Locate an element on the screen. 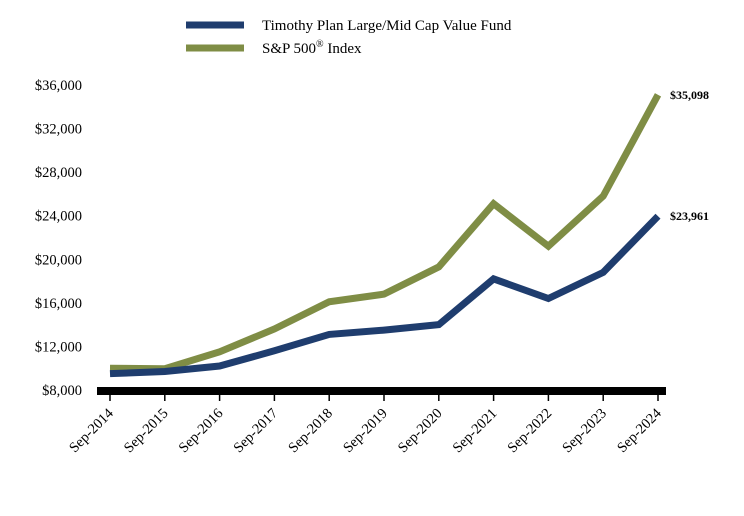  y-tick-label: $12,000 is located at coordinates (58, 347).